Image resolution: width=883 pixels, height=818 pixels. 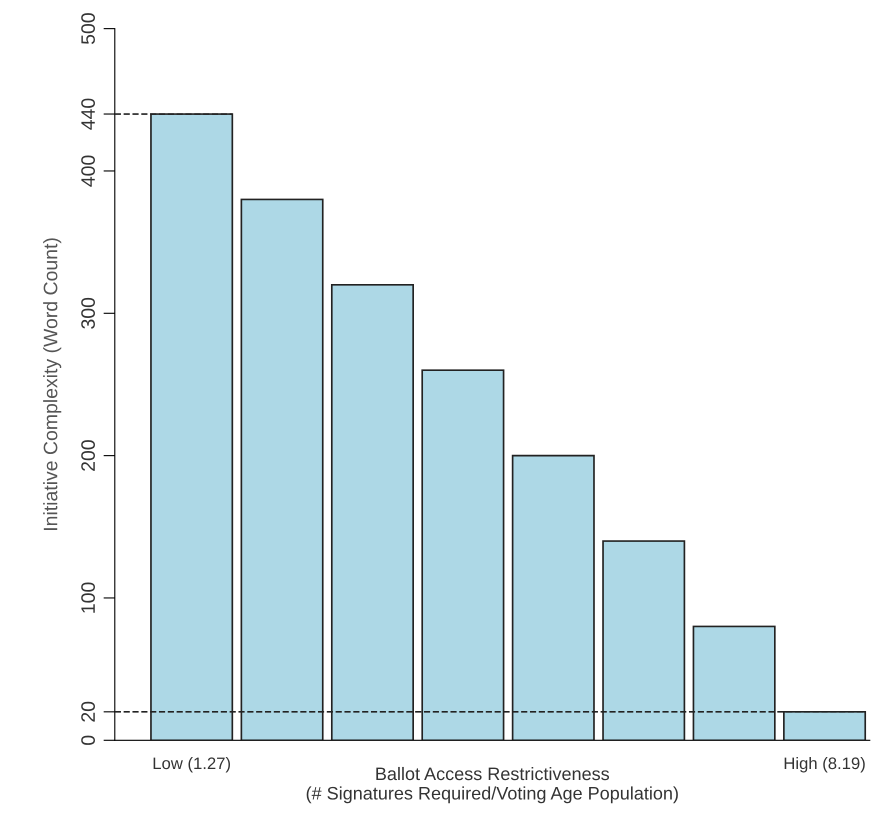 What do you see at coordinates (88, 114) in the screenshot?
I see `y-tick-label: 440` at bounding box center [88, 114].